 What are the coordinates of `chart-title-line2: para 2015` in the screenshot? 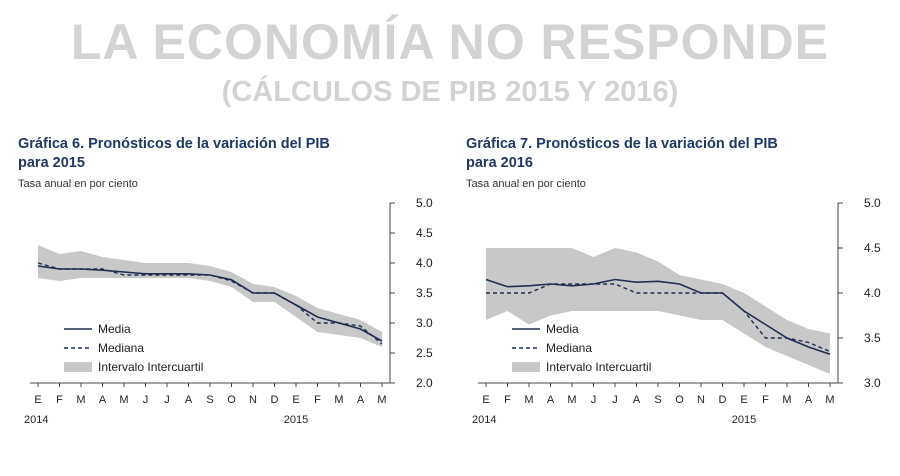 It's located at (51, 163).